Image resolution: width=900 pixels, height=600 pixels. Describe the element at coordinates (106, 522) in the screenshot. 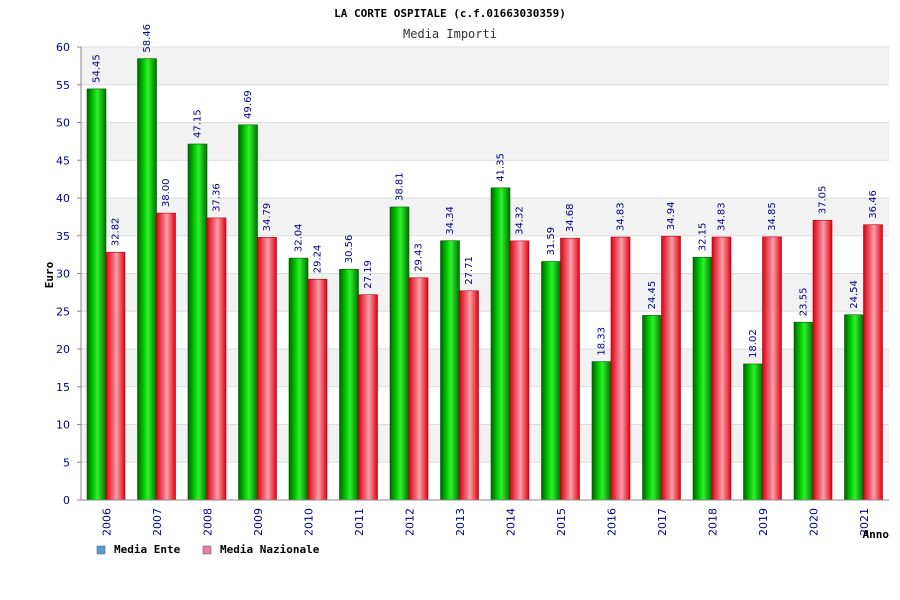

I see `x-tick-label: 2006` at that location.